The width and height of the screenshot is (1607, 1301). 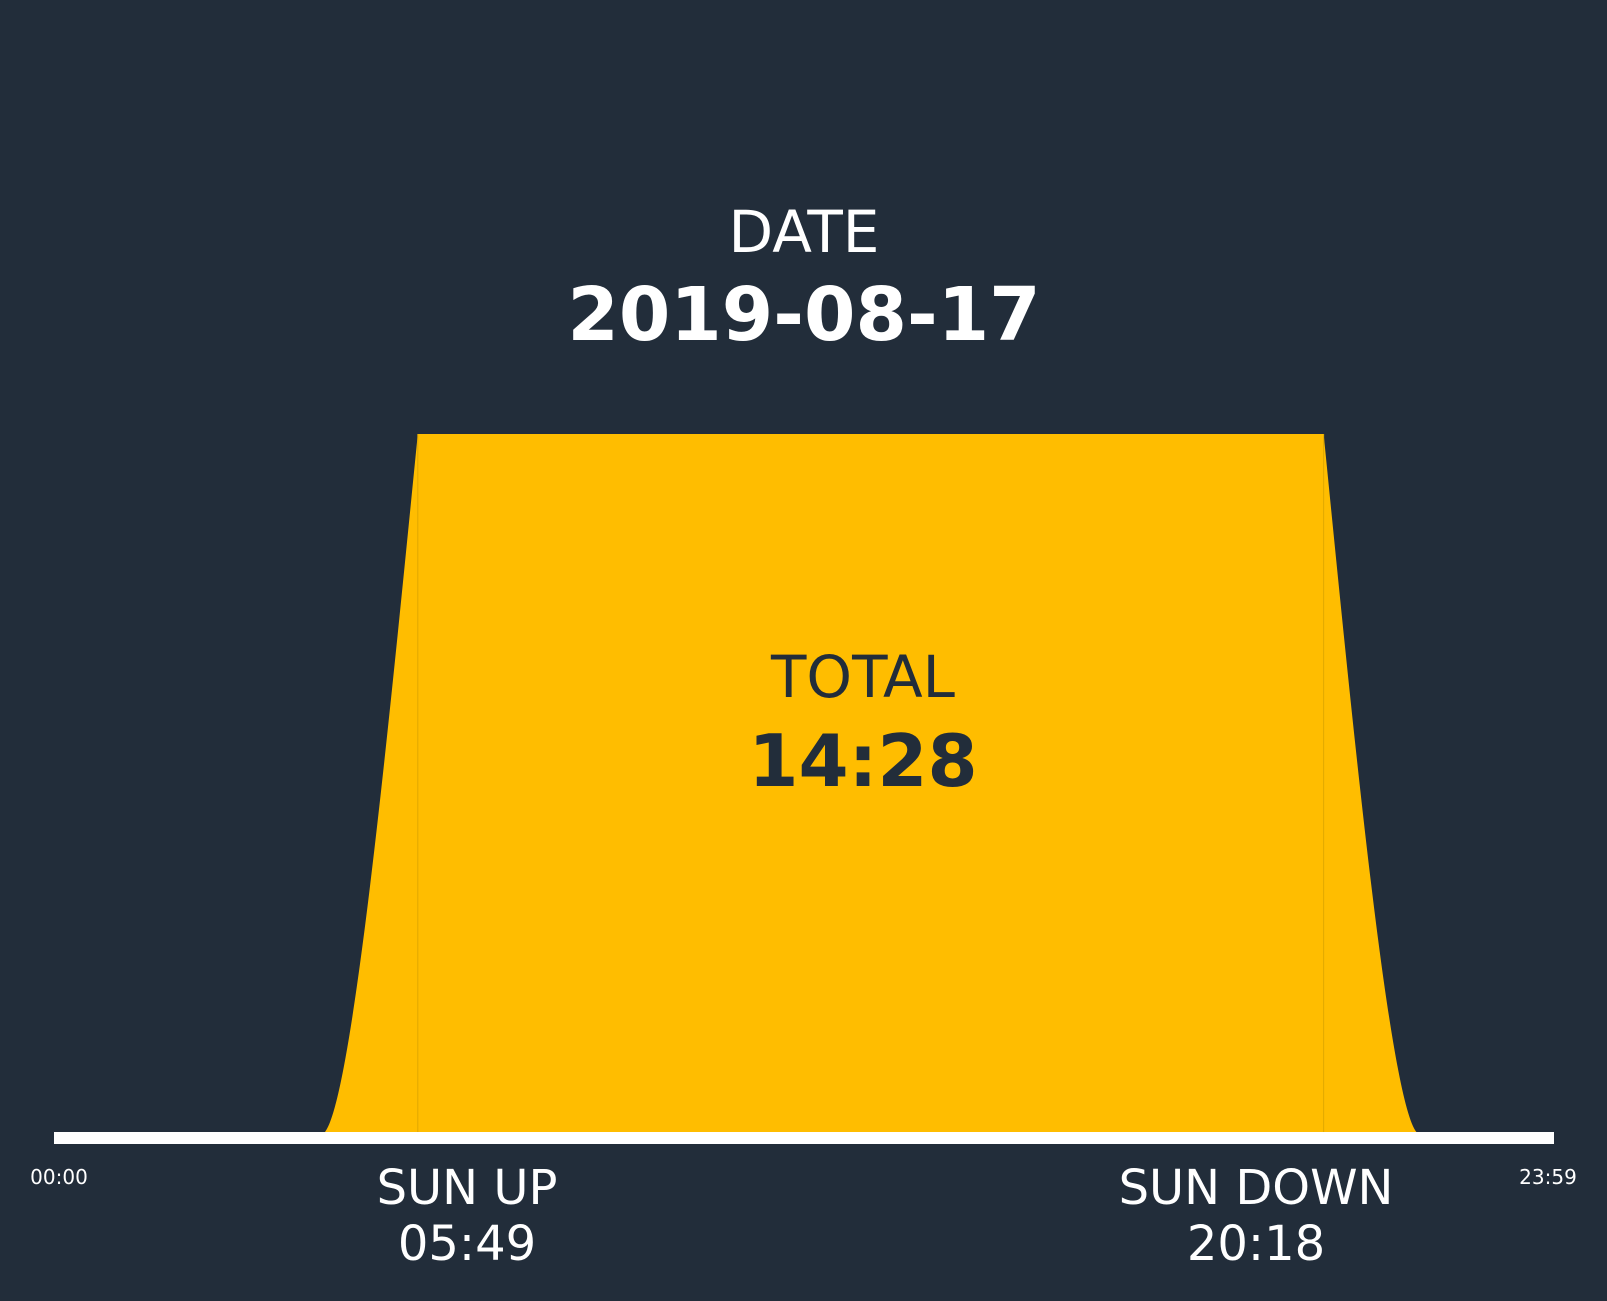 What do you see at coordinates (1548, 1177) in the screenshot?
I see `x-tick-label-end: 23:59` at bounding box center [1548, 1177].